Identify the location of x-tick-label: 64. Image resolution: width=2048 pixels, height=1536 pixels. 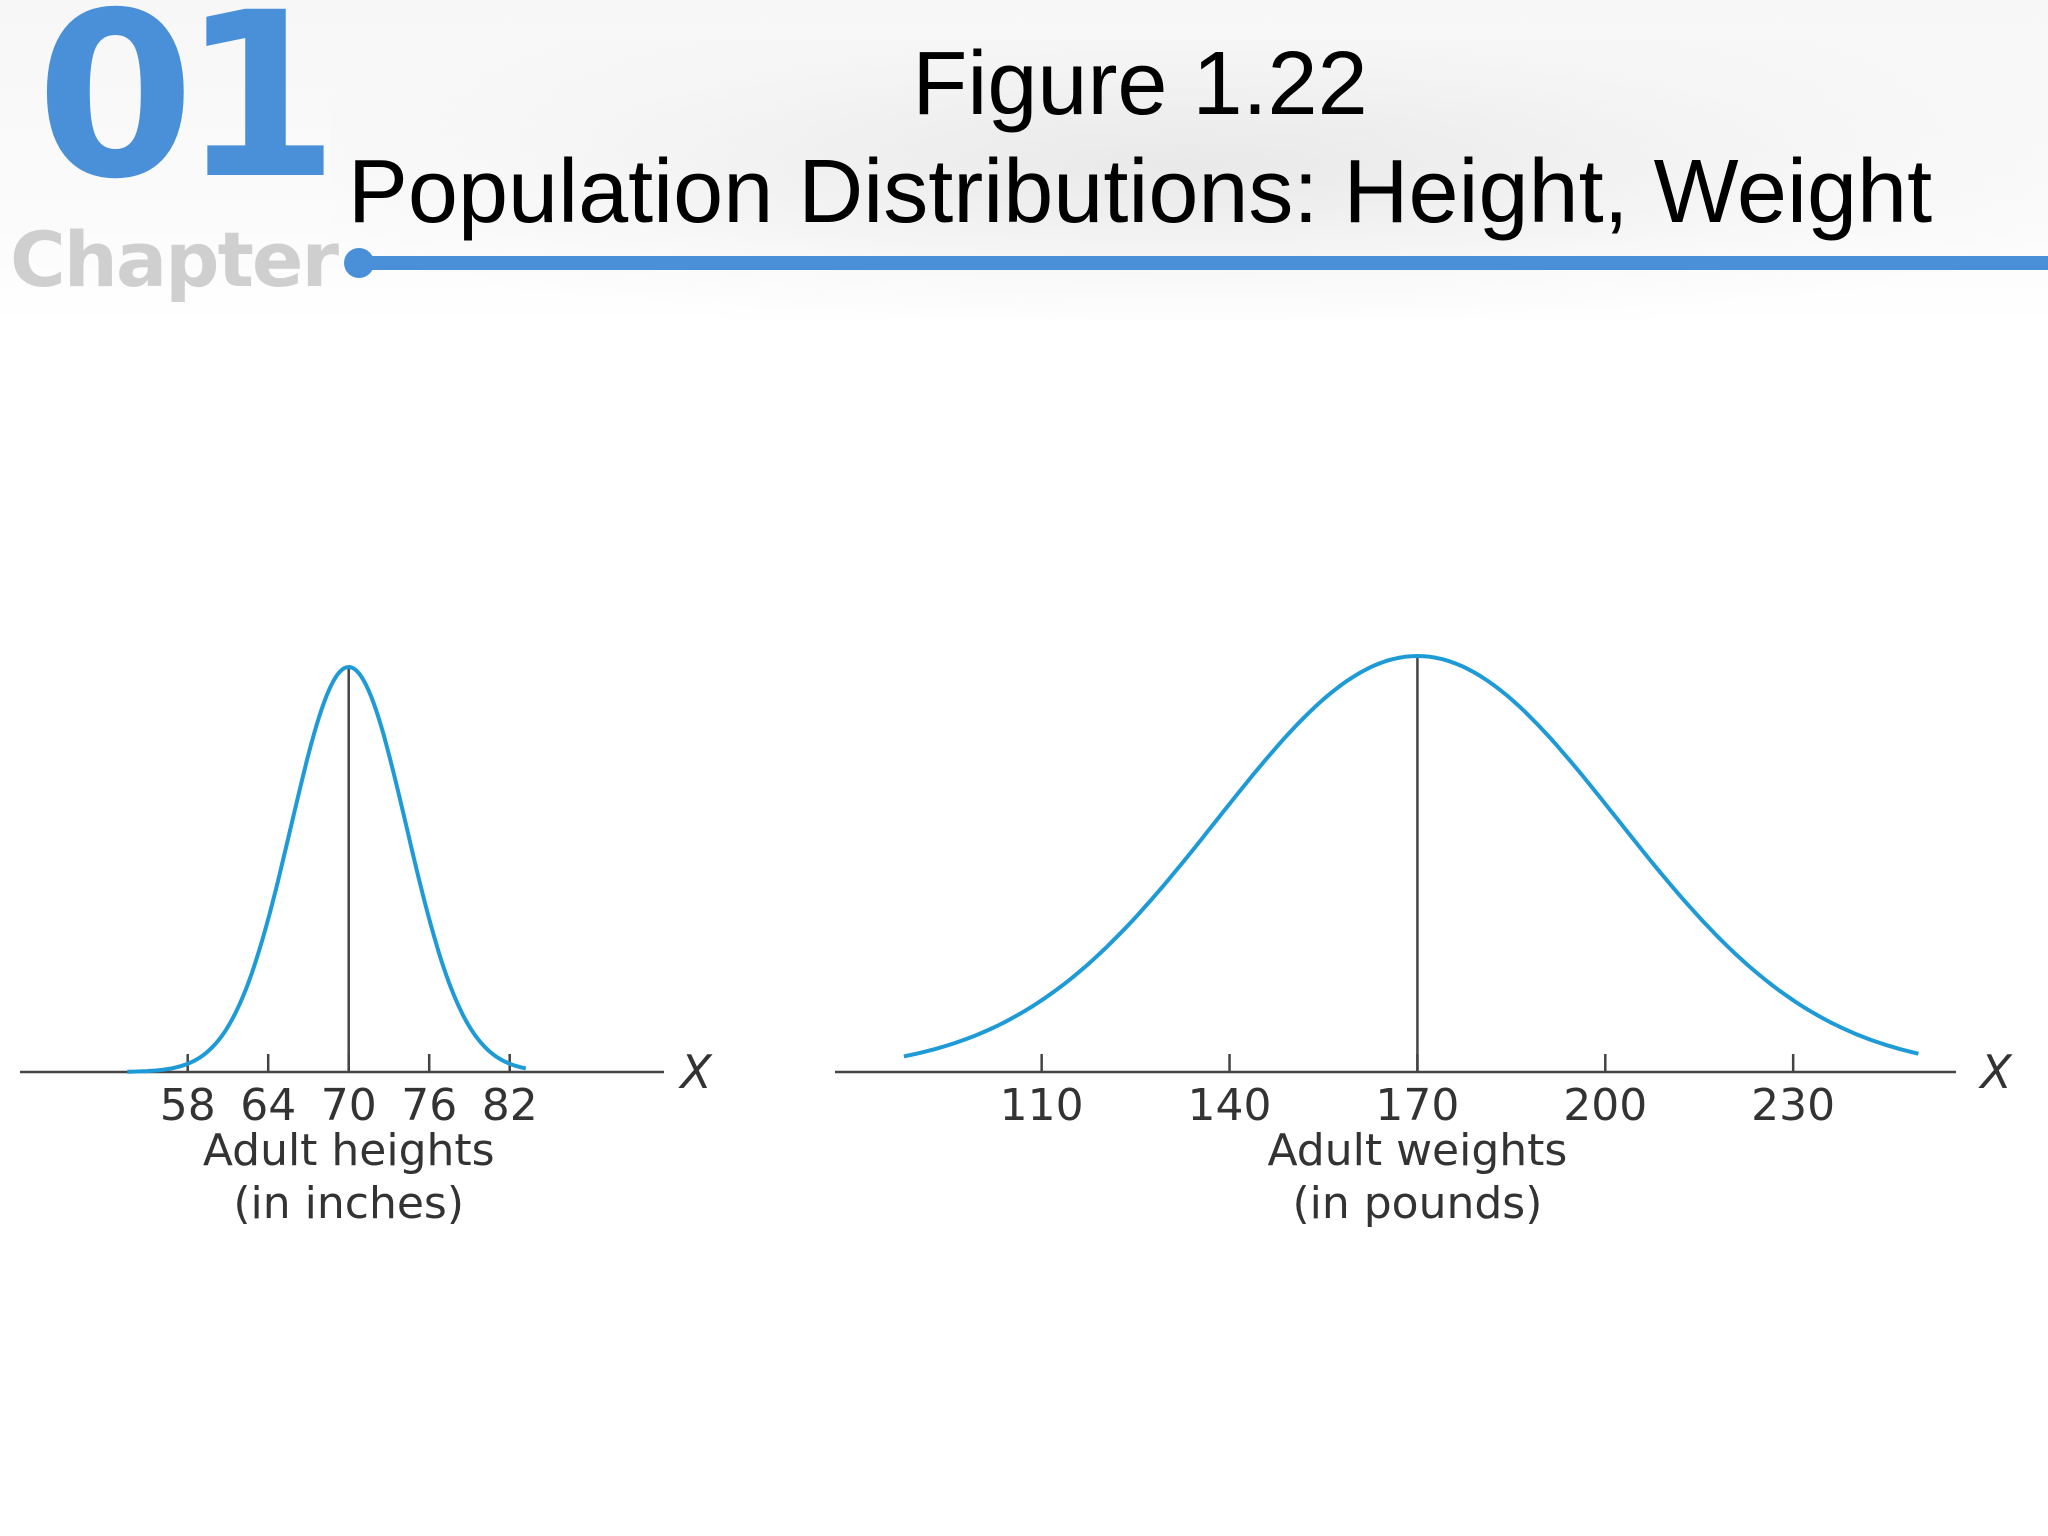
(268, 1105).